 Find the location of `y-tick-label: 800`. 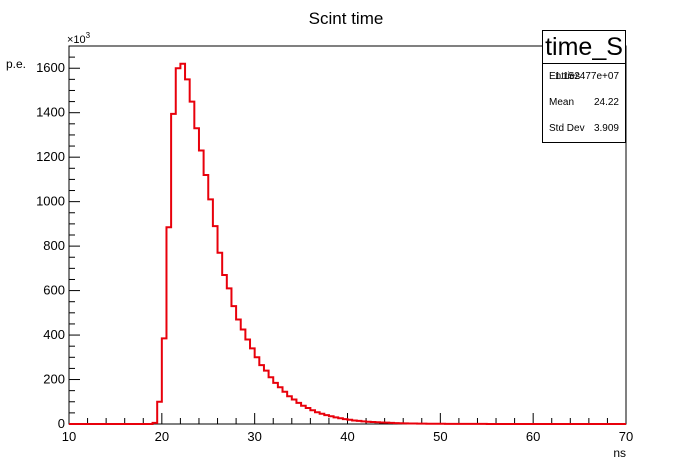

y-tick-label: 800 is located at coordinates (54, 245).